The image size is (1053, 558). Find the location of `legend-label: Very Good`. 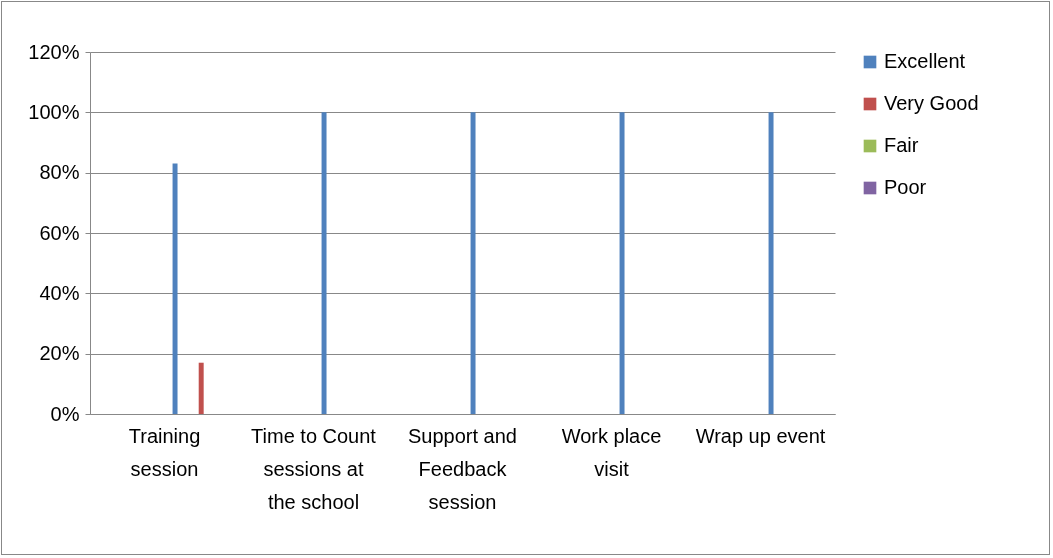

legend-label: Very Good is located at coordinates (931, 103).